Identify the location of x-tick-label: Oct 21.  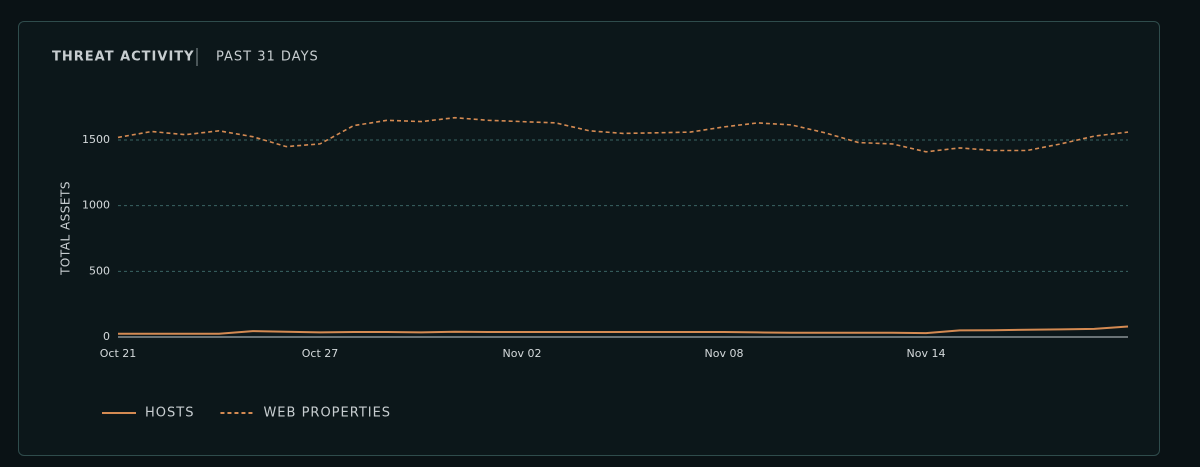
(118, 353).